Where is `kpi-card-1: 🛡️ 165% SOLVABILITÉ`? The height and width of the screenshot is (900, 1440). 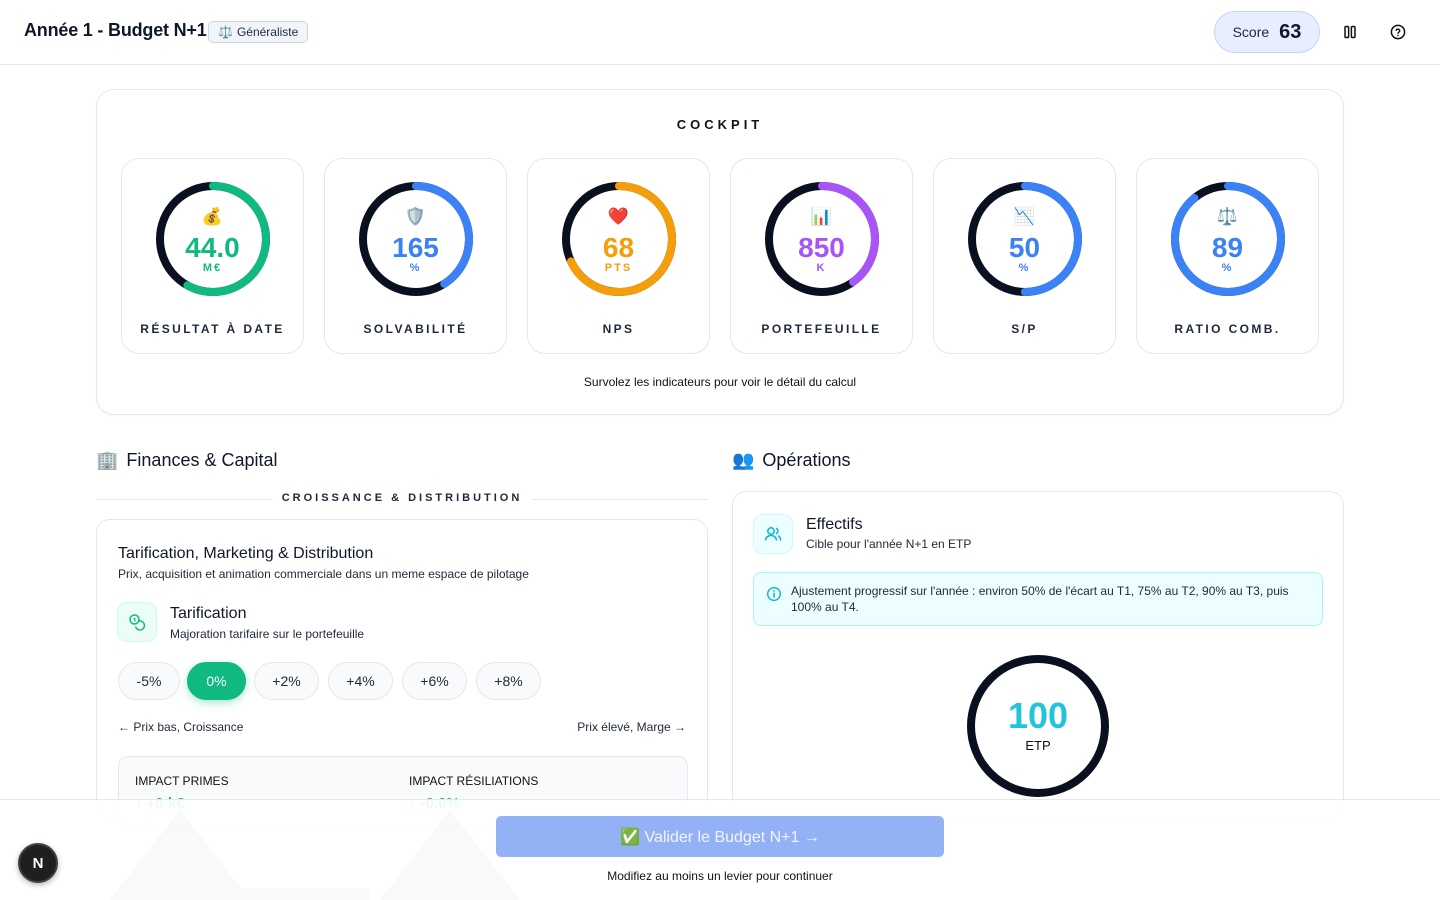 kpi-card-1: 🛡️ 165% SOLVABILITÉ is located at coordinates (415, 256).